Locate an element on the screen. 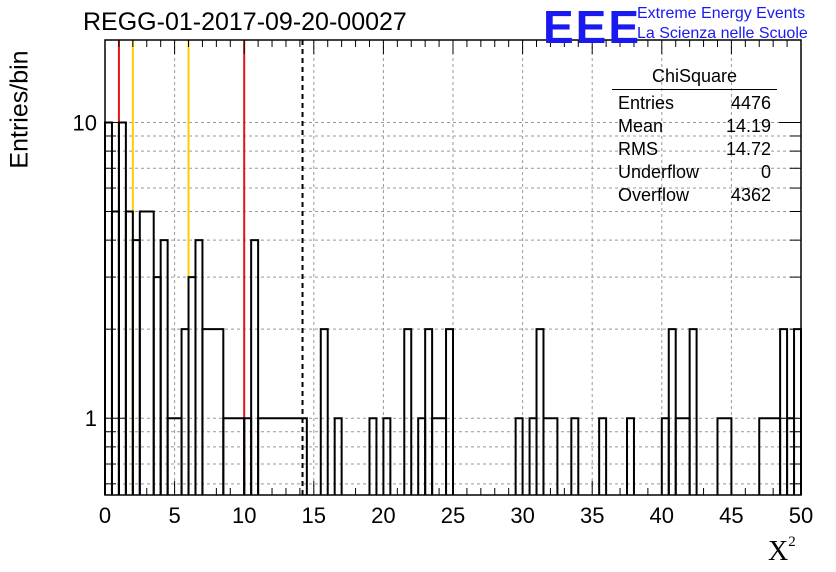 The image size is (836, 572). x-axis-label-text: X is located at coordinates (778, 551).